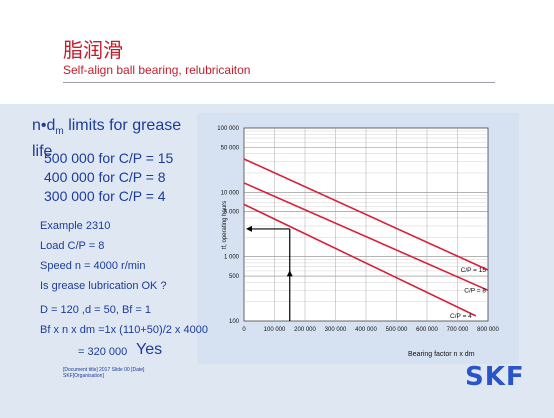 This screenshot has width=554, height=418. Describe the element at coordinates (249, 228) in the screenshot. I see `reading-arrowhead-left` at that location.